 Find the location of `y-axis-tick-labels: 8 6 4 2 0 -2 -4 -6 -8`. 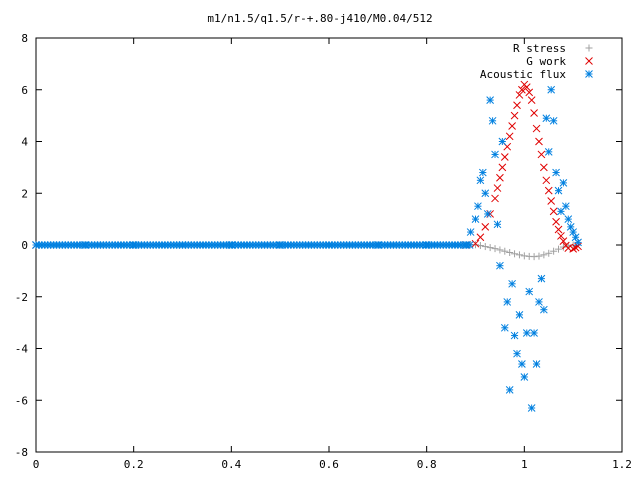

y-axis-tick-labels: 8 6 4 2 0 -2 -4 -6 -8 is located at coordinates (22, 245).